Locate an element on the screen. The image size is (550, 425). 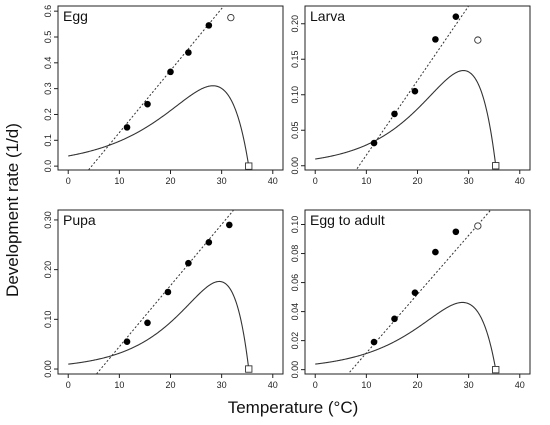
linear-fit-line is located at coordinates (412, 88).